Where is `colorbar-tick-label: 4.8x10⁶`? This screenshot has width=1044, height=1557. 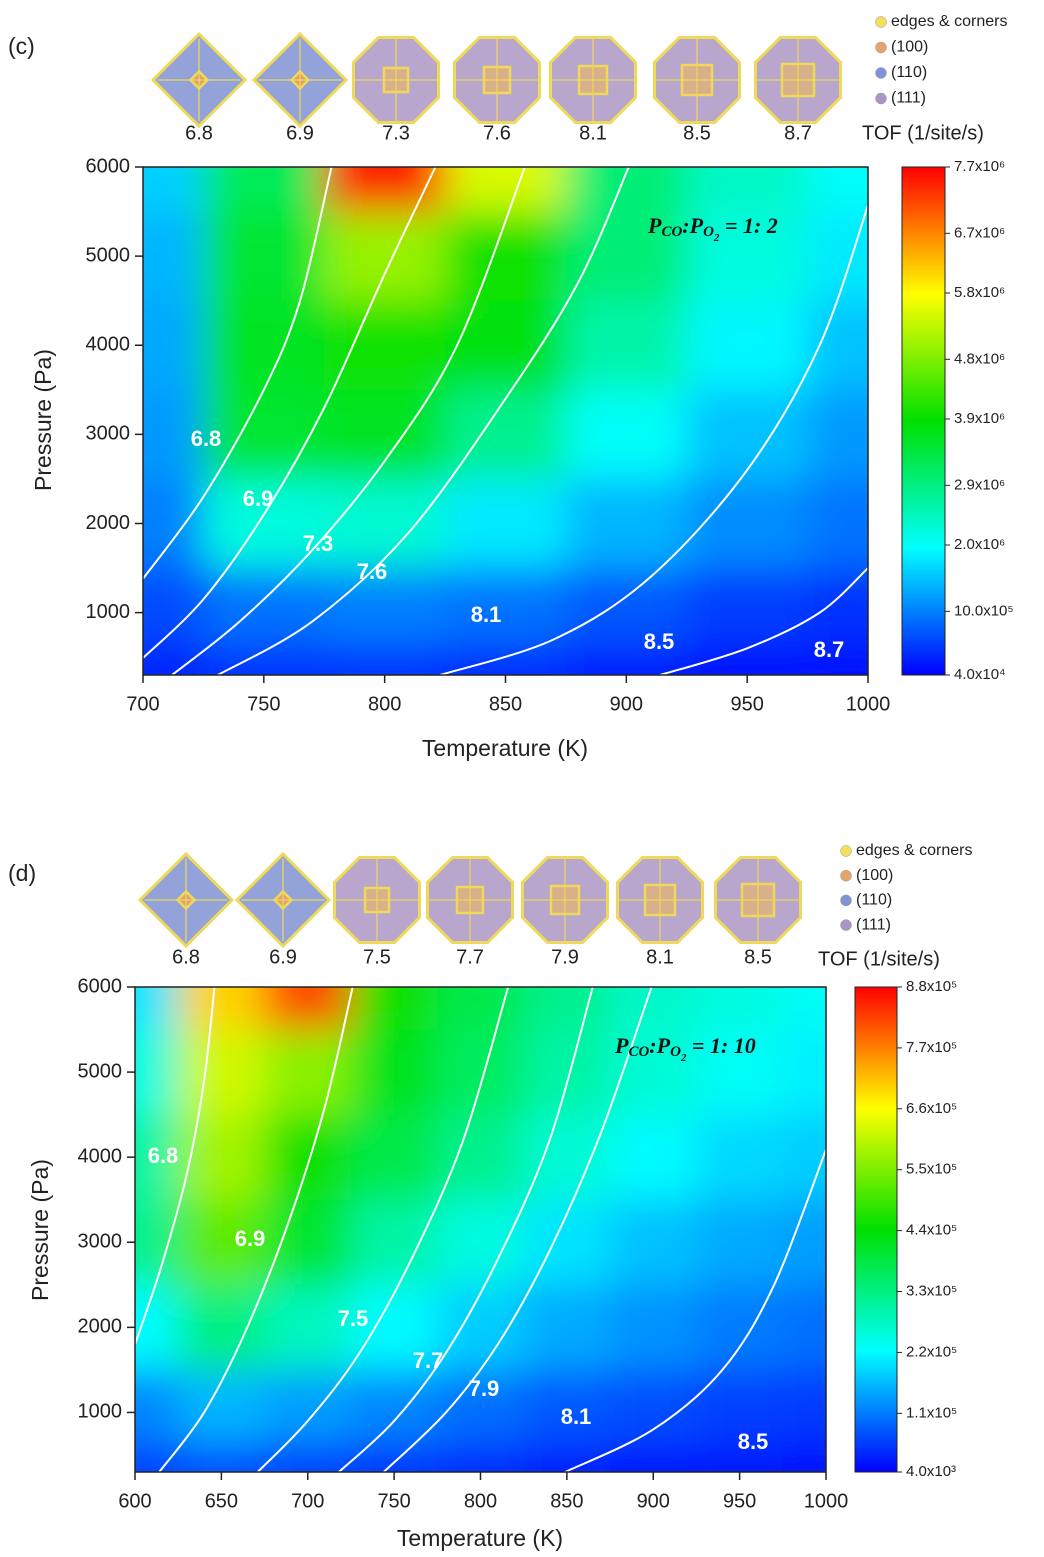 colorbar-tick-label: 4.8x10⁶ is located at coordinates (979, 358).